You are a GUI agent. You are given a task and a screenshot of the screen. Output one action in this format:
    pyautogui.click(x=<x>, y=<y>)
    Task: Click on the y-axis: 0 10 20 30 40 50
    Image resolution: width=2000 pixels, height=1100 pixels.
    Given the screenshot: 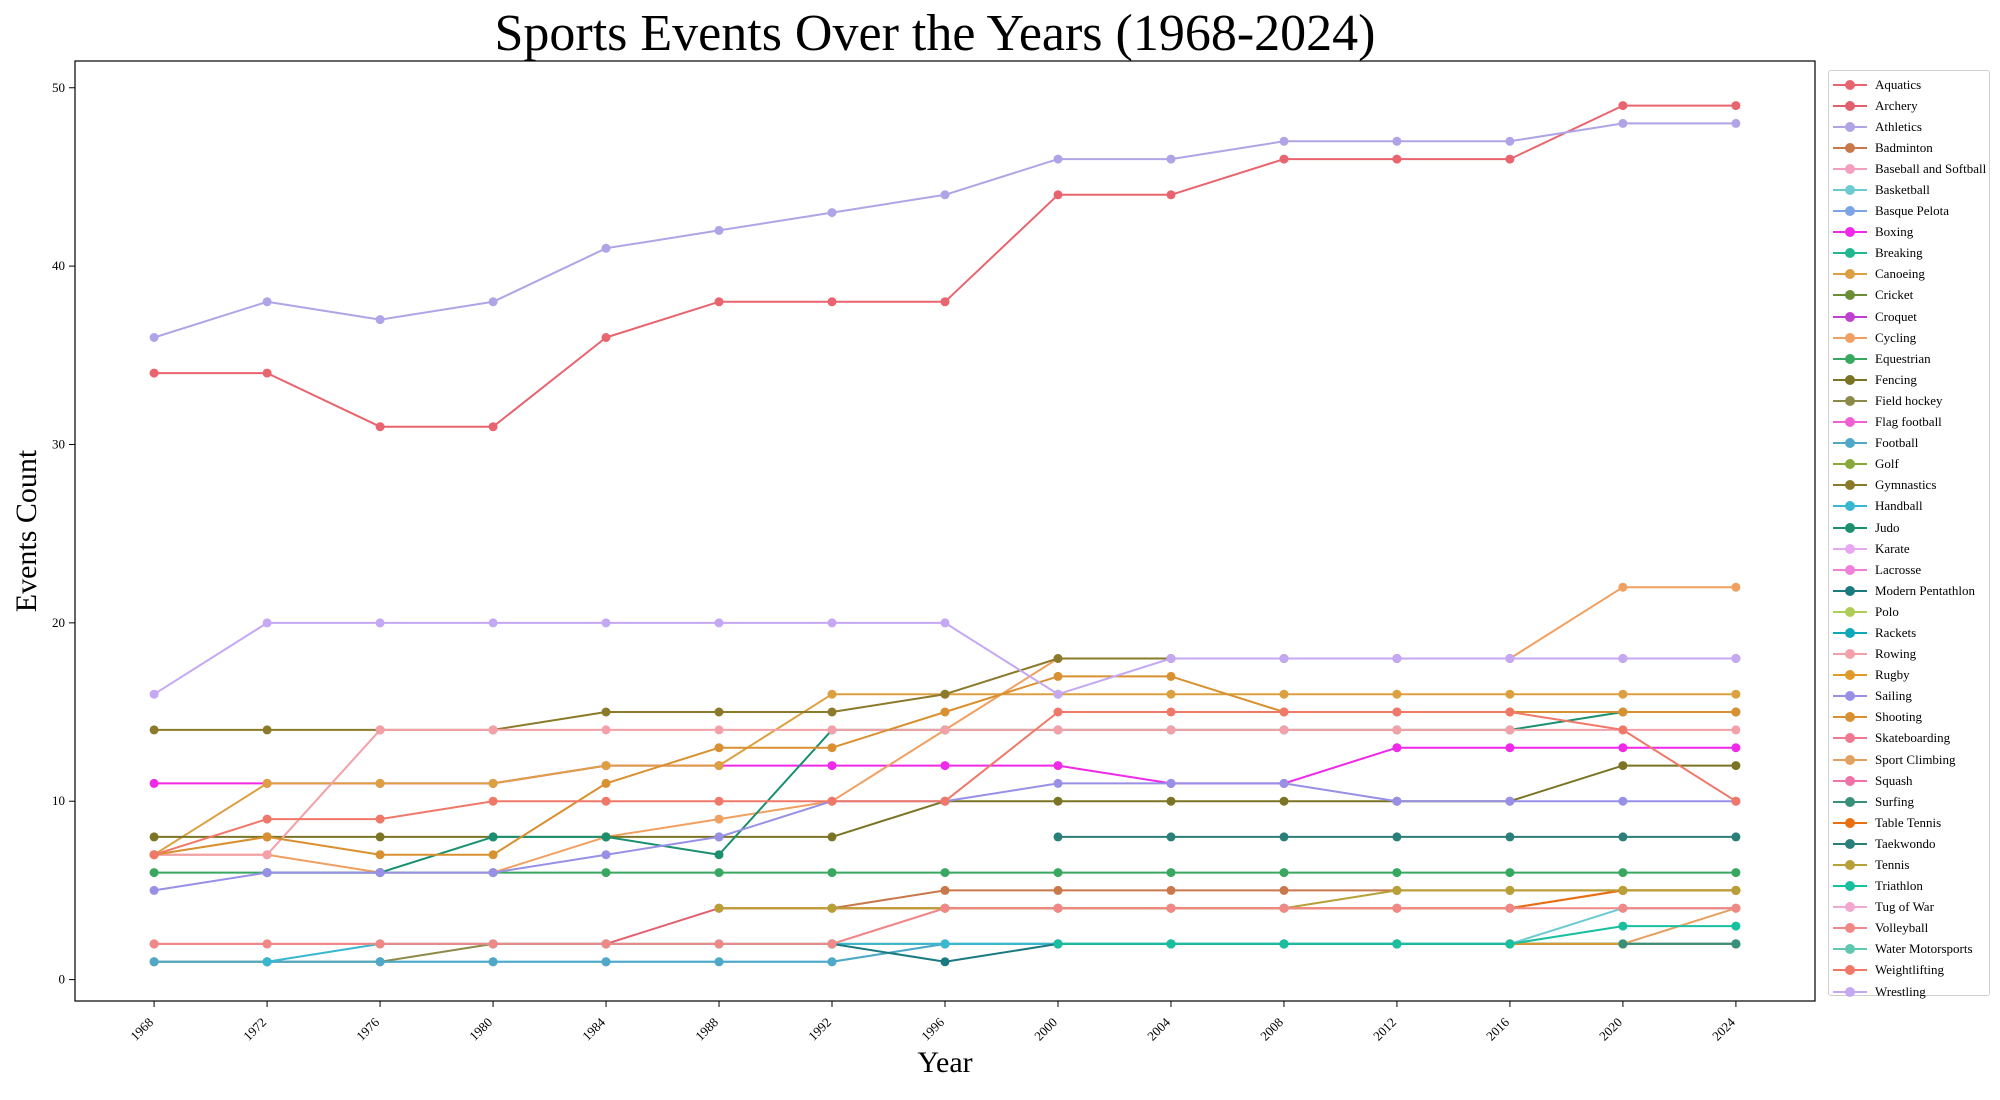 What is the action you would take?
    pyautogui.click(x=63, y=533)
    